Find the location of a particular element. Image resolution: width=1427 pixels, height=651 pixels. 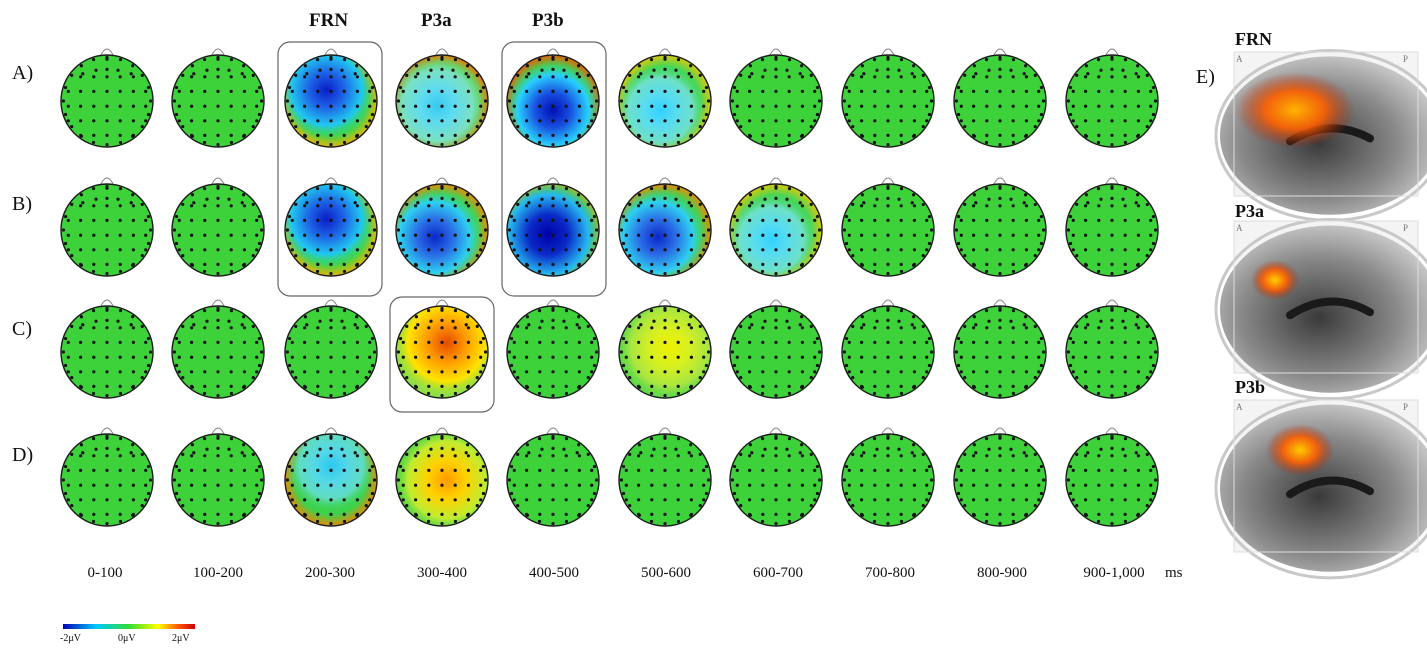

brain-title-p3b: P3b is located at coordinates (1250, 387).